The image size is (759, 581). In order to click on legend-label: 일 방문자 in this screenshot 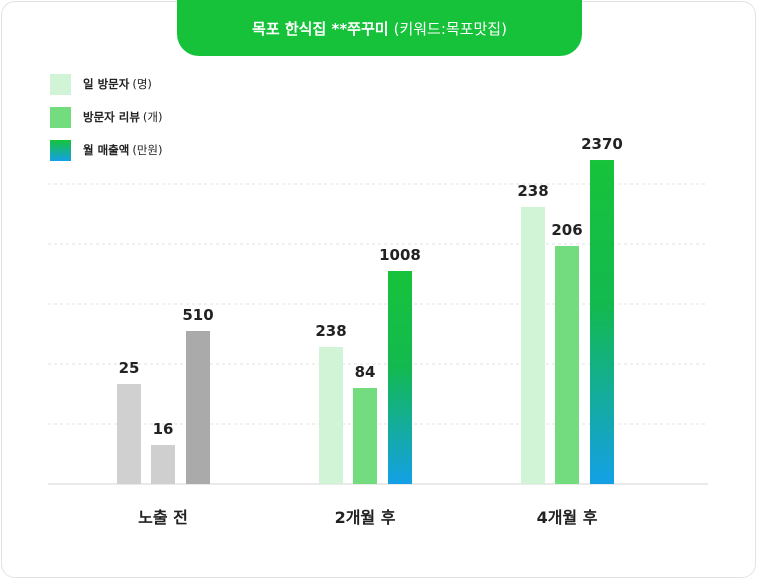, I will do `click(106, 84)`.